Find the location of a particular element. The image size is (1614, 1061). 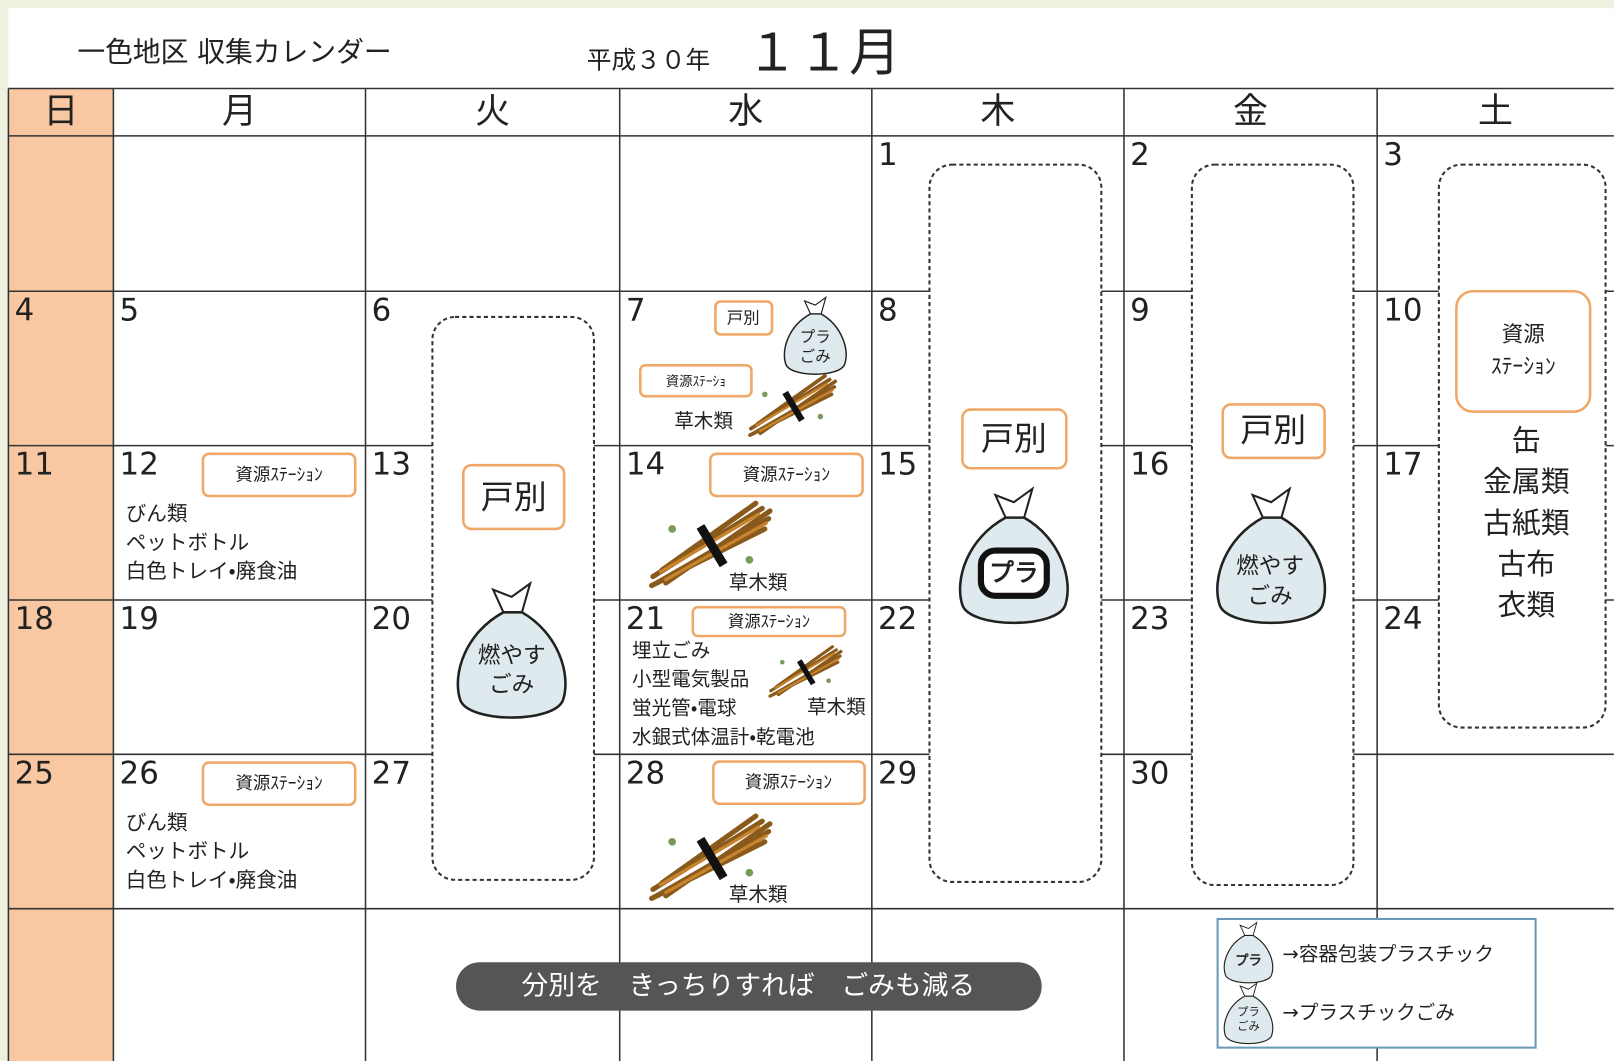

date: 10 is located at coordinates (1402, 310).